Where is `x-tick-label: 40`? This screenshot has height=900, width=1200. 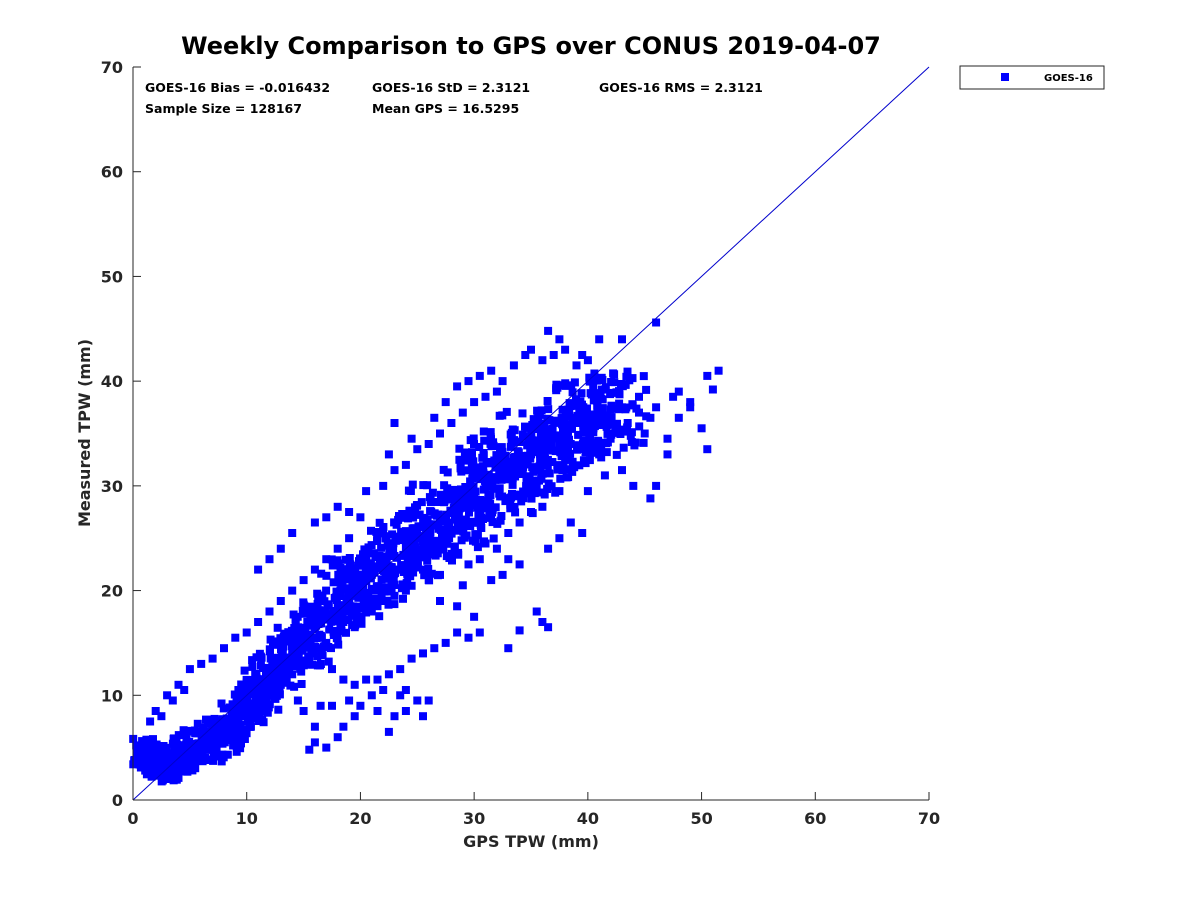 x-tick-label: 40 is located at coordinates (588, 818).